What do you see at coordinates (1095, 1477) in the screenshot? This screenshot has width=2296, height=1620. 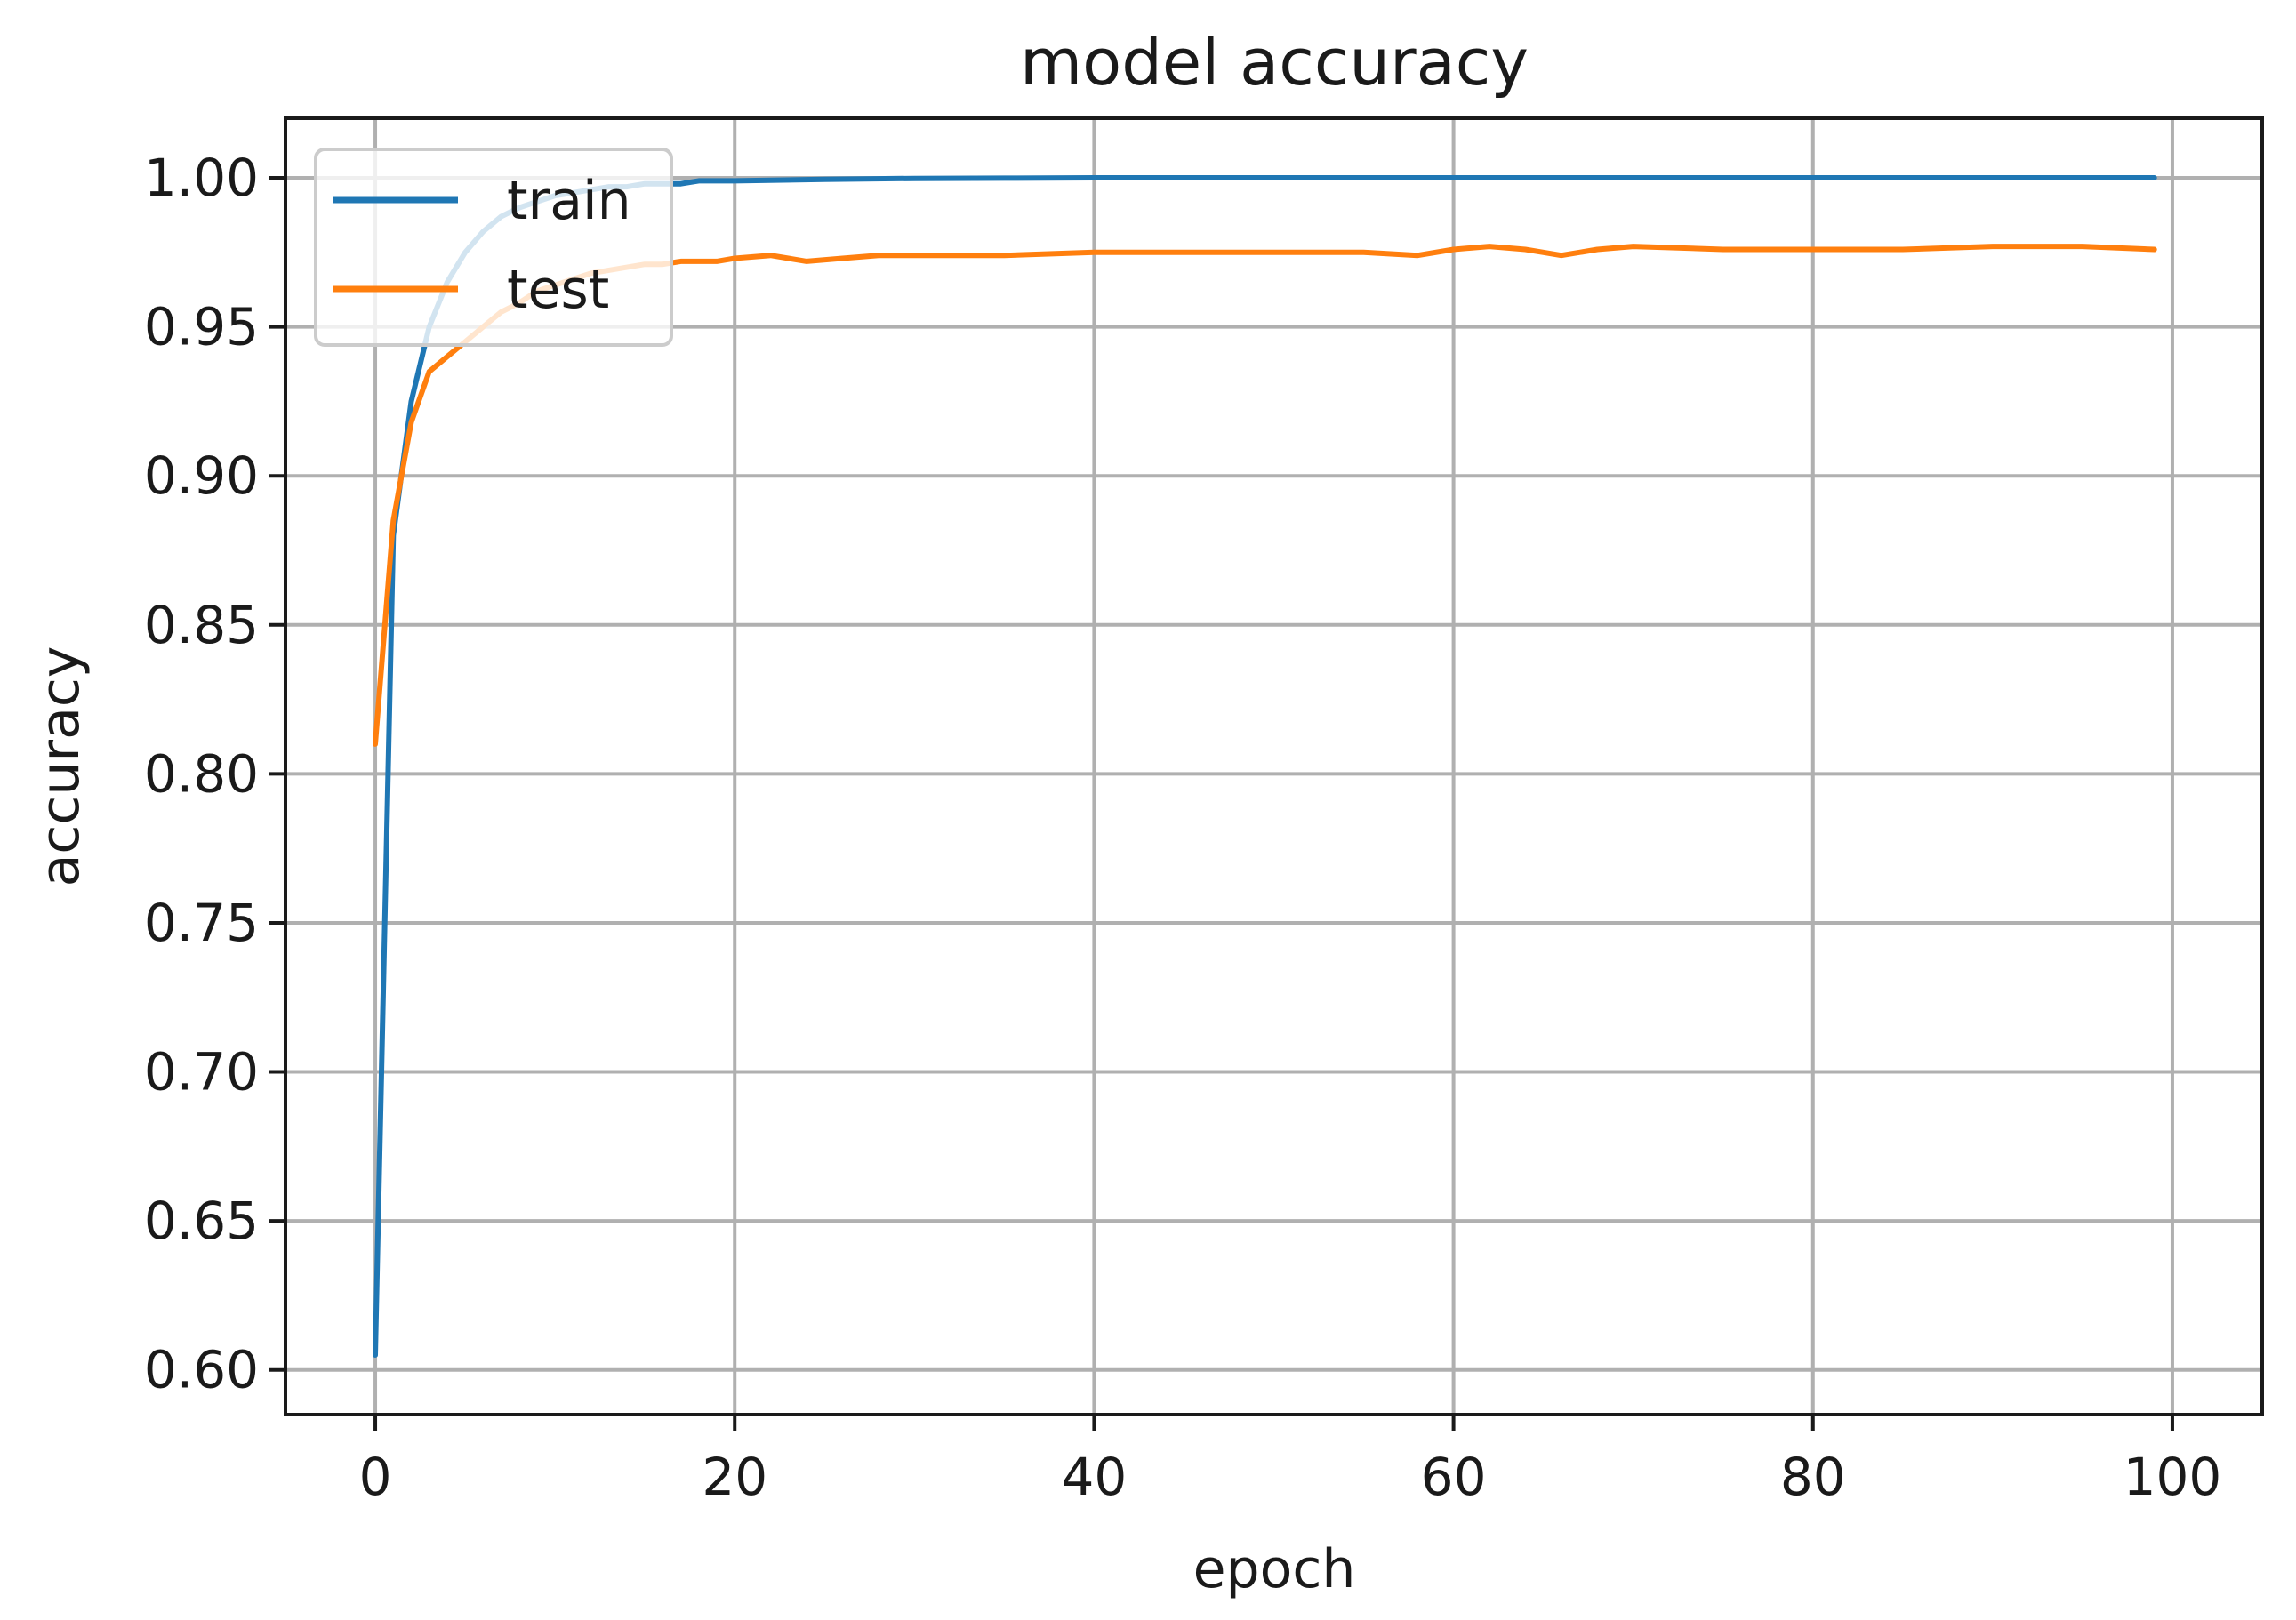 I see `x-tick-label: 40` at bounding box center [1095, 1477].